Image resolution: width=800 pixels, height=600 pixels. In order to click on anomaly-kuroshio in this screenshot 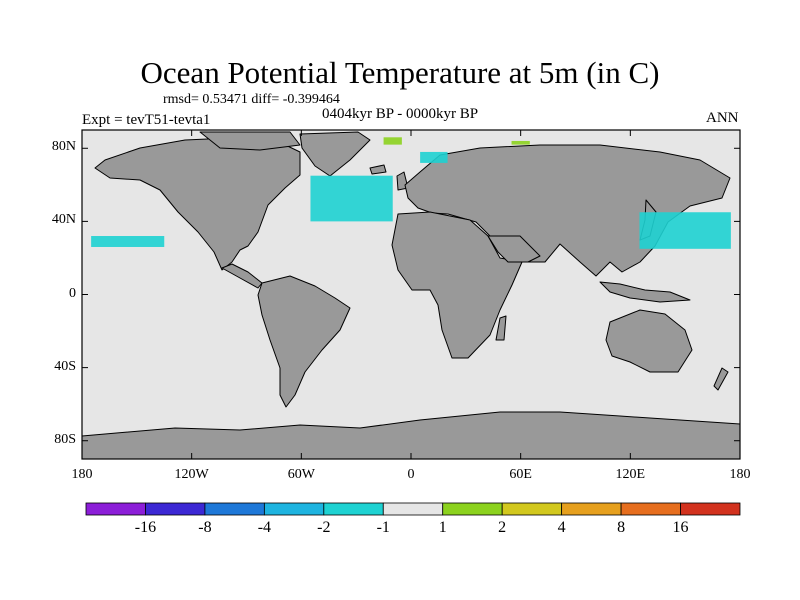, I will do `click(685, 230)`.